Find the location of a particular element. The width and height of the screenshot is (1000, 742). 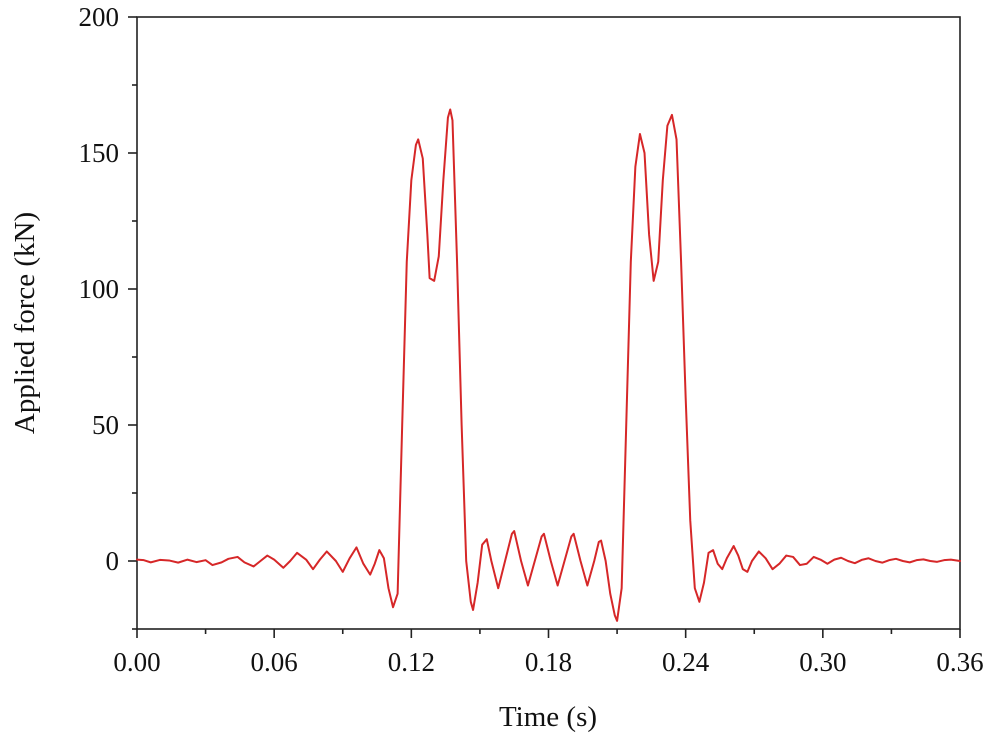

x-tick-label: 0.36 is located at coordinates (959, 662).